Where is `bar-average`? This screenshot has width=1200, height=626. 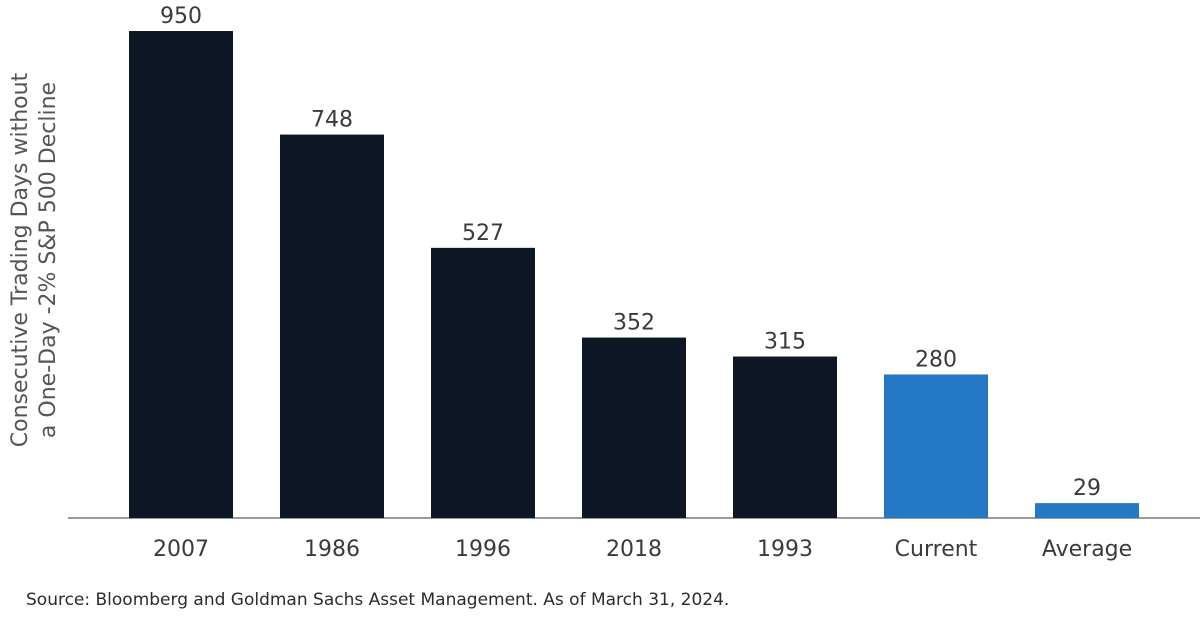
bar-average is located at coordinates (1087, 510).